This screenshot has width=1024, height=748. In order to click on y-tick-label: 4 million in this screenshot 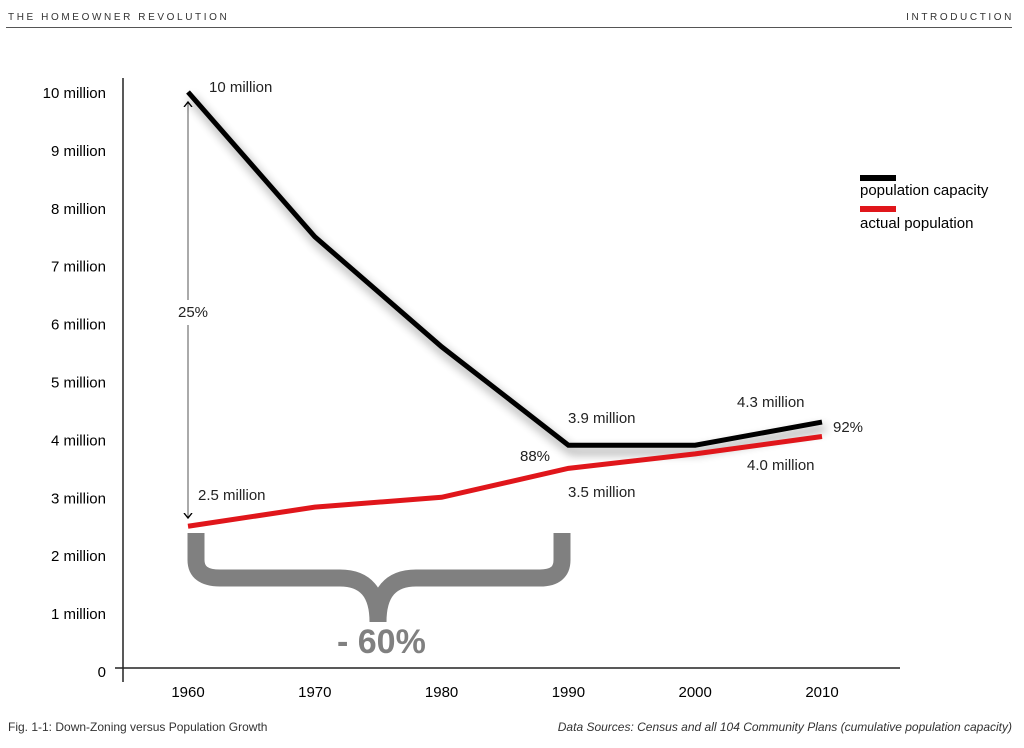, I will do `click(78, 440)`.